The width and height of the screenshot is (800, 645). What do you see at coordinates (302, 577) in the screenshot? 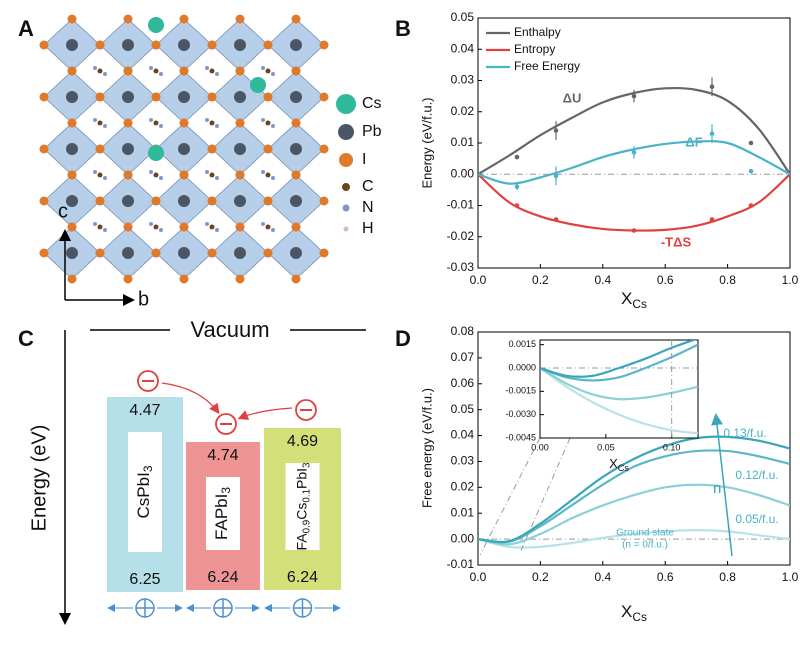
I see `band-bottom: 6.24` at bounding box center [302, 577].